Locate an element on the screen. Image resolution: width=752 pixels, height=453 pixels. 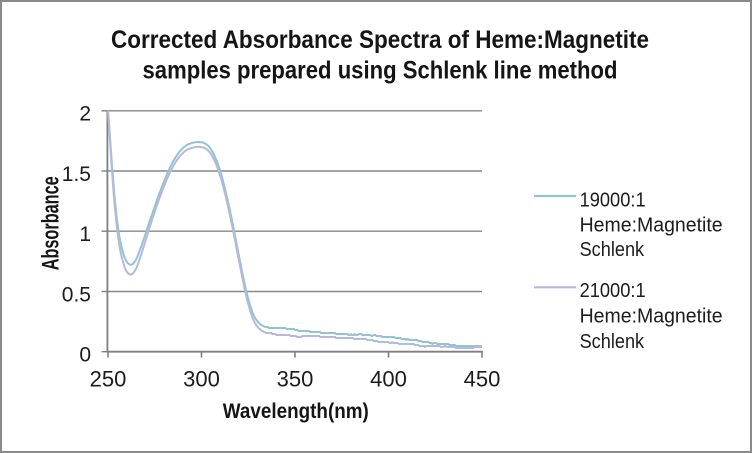
svg-text: 400 is located at coordinates (388, 379).